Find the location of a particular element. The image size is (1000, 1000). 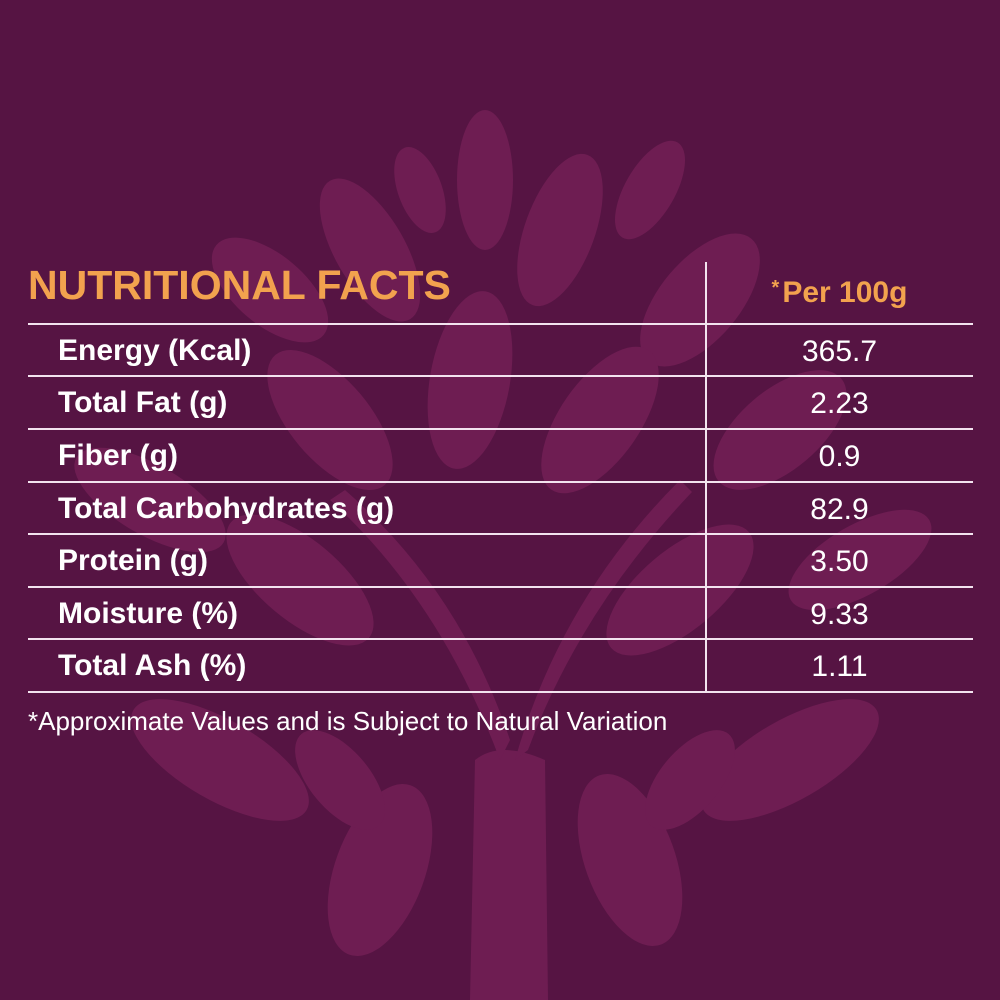

asterisk: * is located at coordinates (775, 288).